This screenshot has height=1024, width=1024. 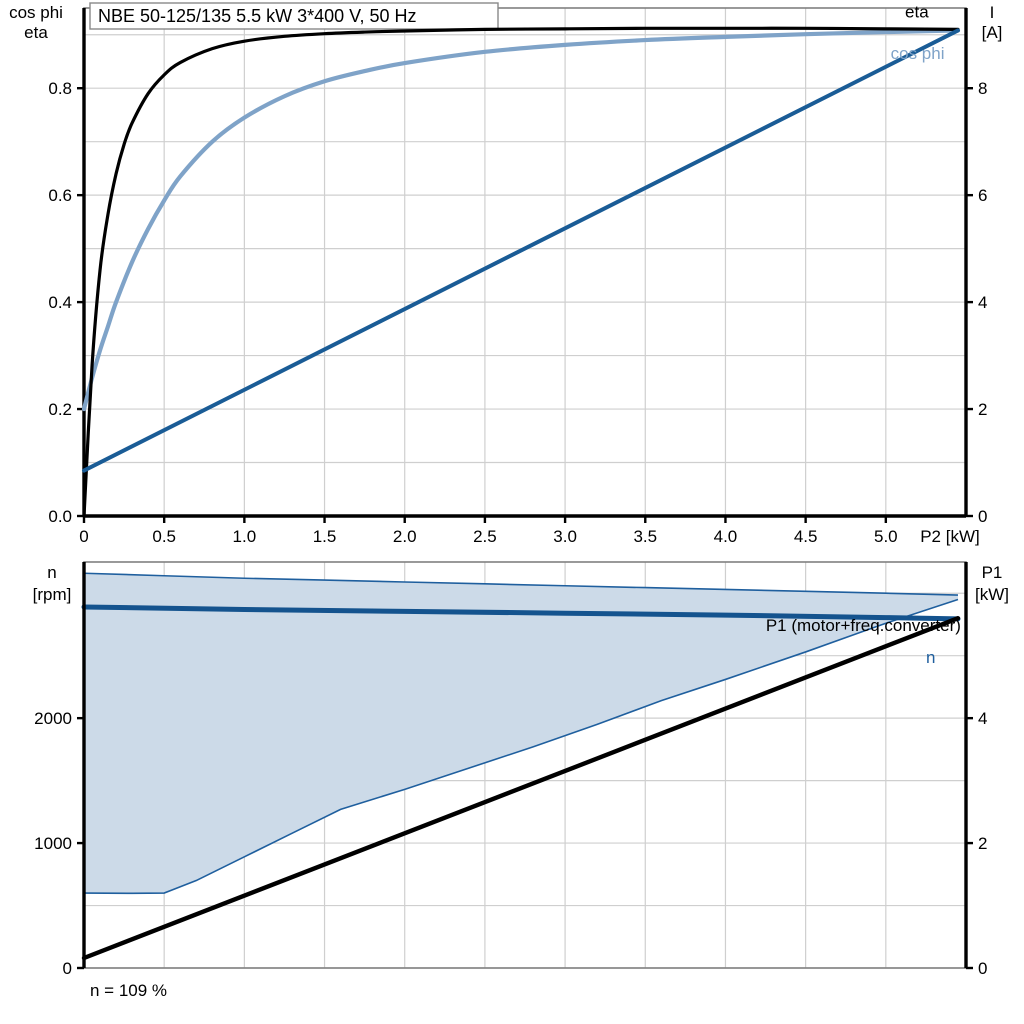 I want to click on top-left-tick-label: 0.8, so click(x=60, y=88).